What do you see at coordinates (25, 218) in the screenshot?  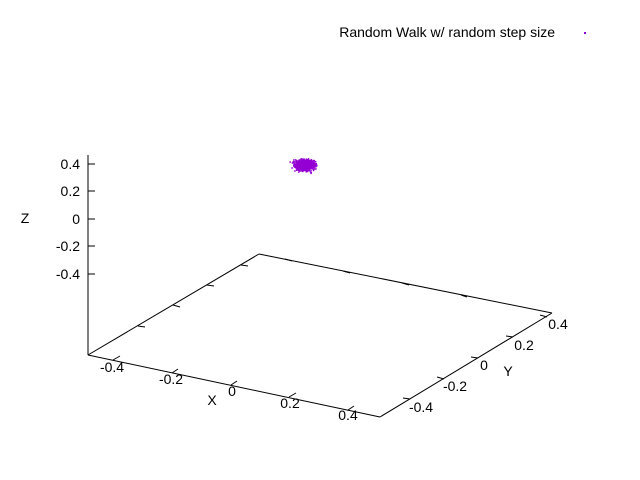 I see `z-axis-label: Z` at bounding box center [25, 218].